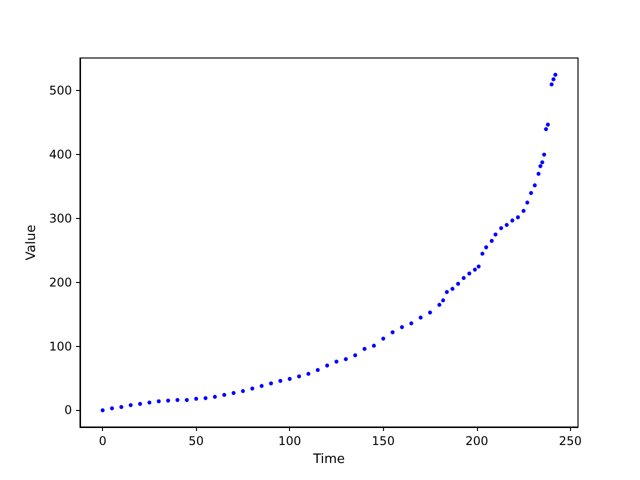  What do you see at coordinates (383, 441) in the screenshot?
I see `x-tick-label: 150` at bounding box center [383, 441].